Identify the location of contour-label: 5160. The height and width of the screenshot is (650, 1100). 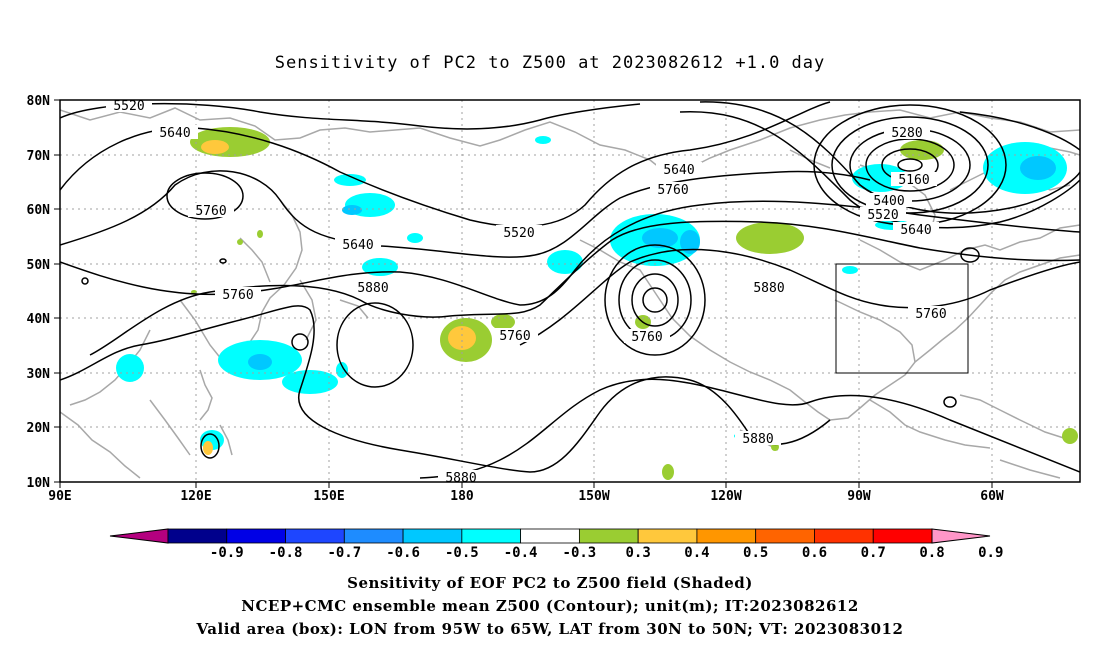
(913, 180).